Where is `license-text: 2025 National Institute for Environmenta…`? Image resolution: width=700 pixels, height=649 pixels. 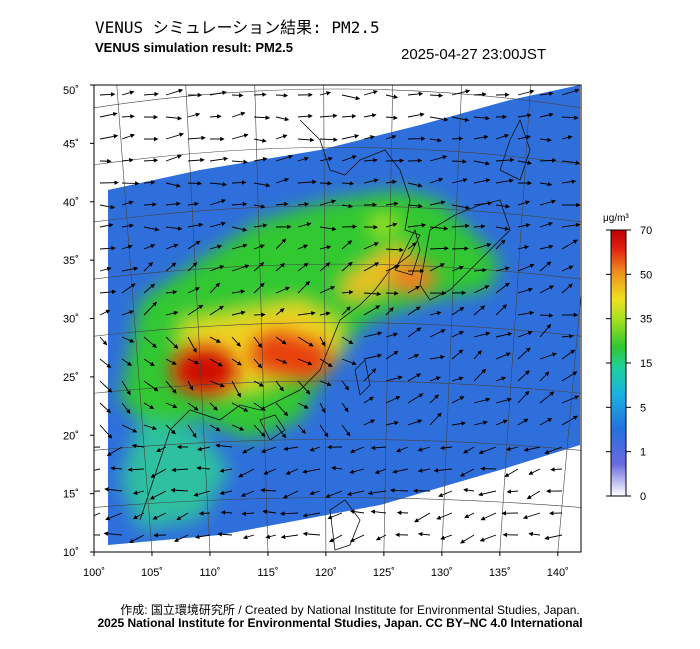
license-text: 2025 National Institute for Environmenta… is located at coordinates (340, 623).